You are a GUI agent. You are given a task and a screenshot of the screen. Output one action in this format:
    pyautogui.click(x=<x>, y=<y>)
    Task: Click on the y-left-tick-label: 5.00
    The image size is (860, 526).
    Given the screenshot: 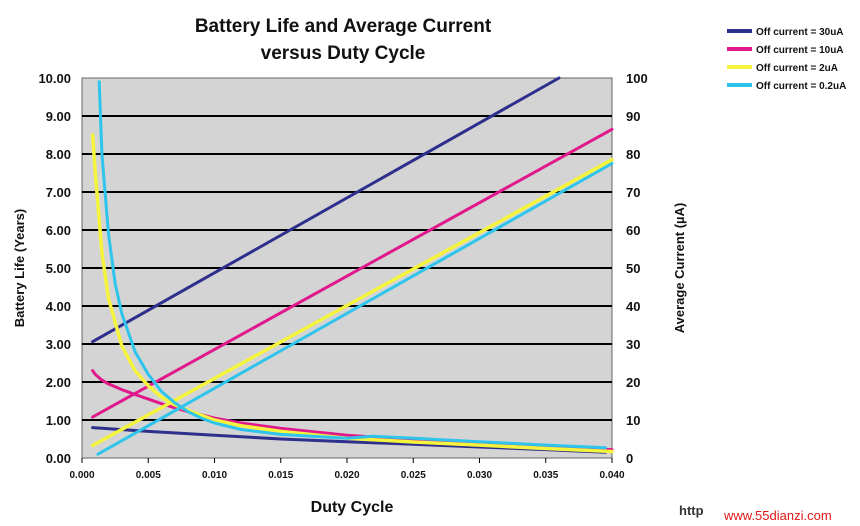 What is the action you would take?
    pyautogui.click(x=58, y=268)
    